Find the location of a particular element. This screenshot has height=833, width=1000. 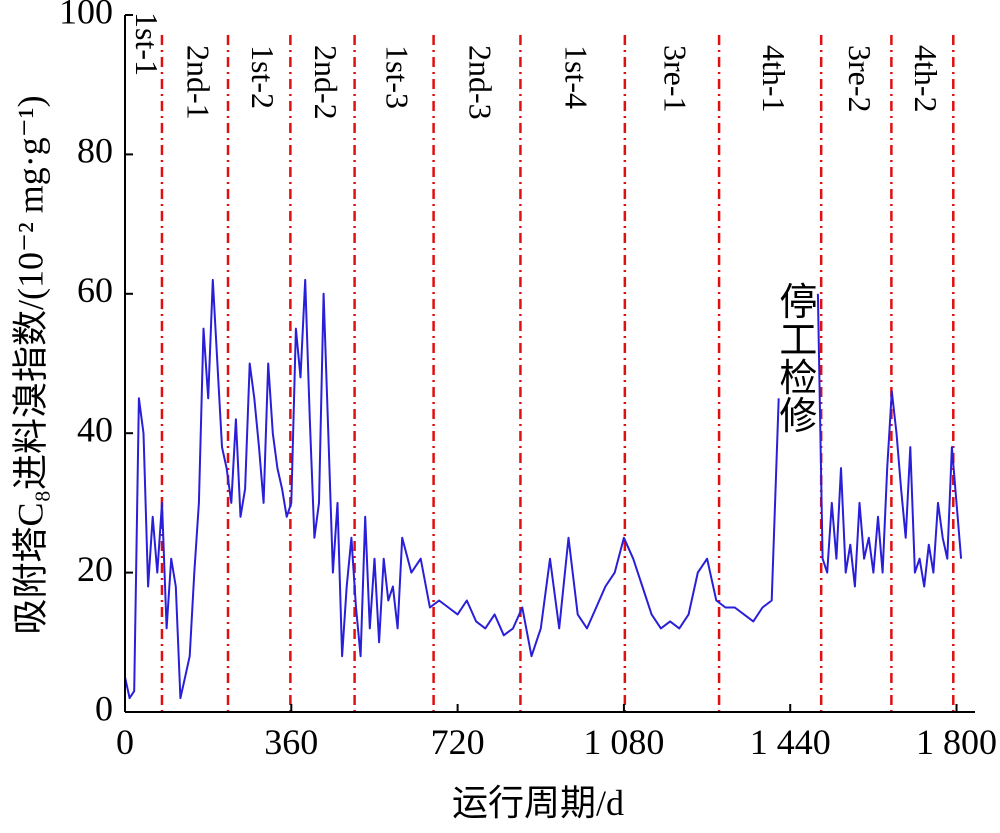

x-tick-label: 0 is located at coordinates (125, 742).